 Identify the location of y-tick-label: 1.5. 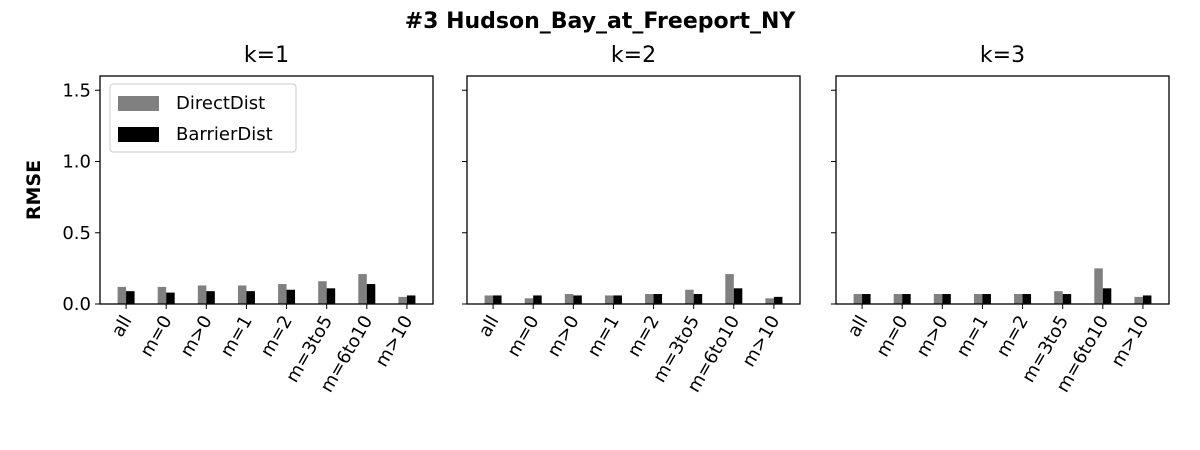
(76, 90).